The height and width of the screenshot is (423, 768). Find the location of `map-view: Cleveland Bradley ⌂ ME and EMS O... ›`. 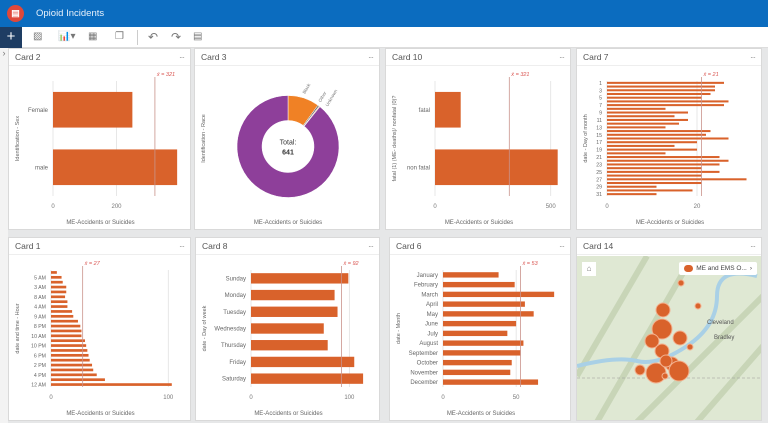

map-view: Cleveland Bradley ⌂ ME and EMS O... › is located at coordinates (669, 338).